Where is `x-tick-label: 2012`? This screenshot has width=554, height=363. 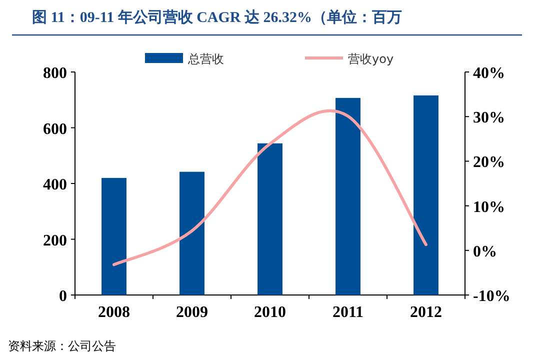
x-tick-label: 2012 is located at coordinates (426, 312).